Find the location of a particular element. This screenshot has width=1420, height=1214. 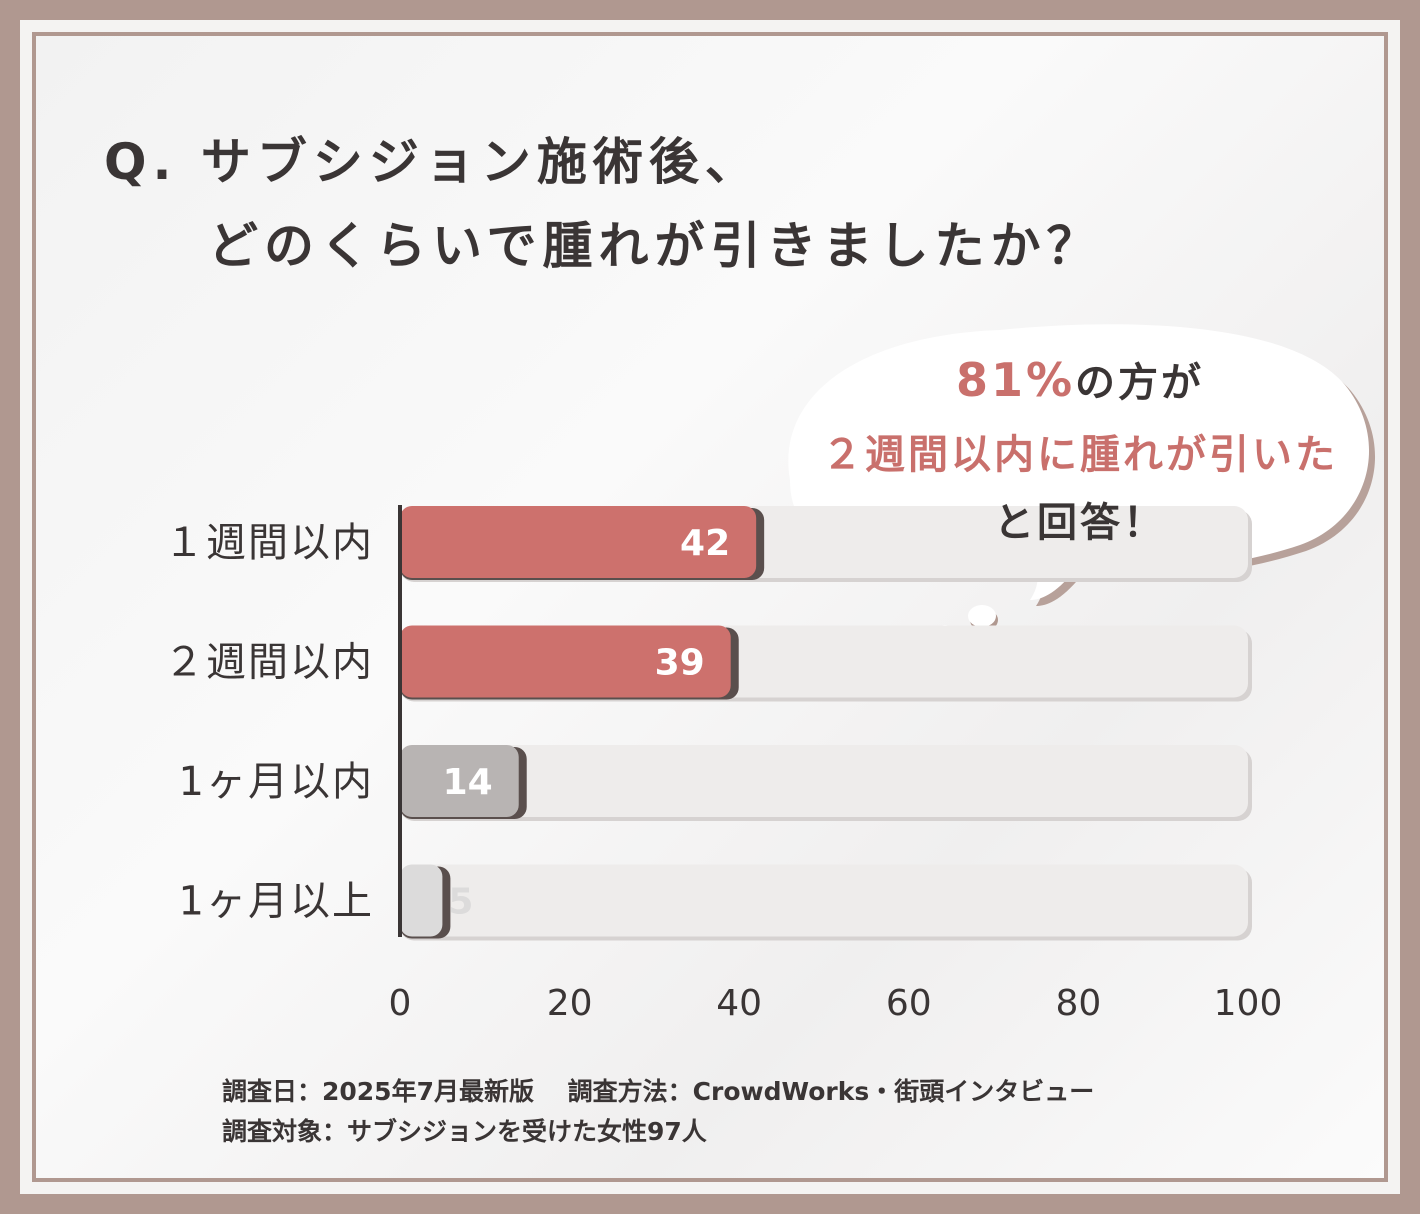

callout-line-2: ２週間以内に腫れが引いた is located at coordinates (1080, 455).